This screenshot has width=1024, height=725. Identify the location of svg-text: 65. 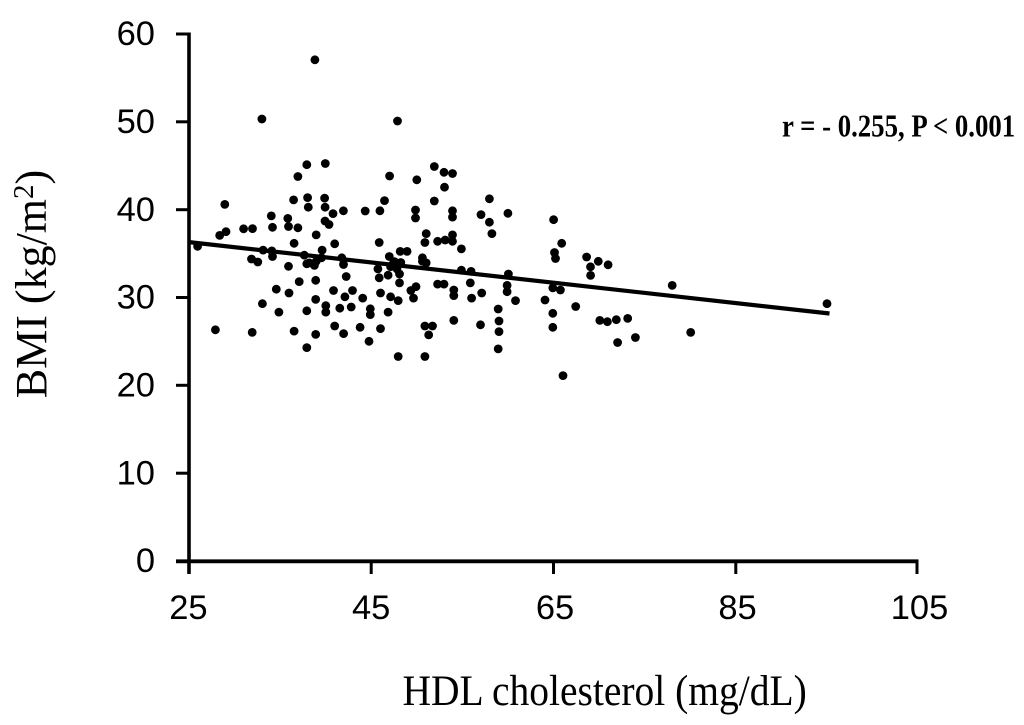
(555, 608).